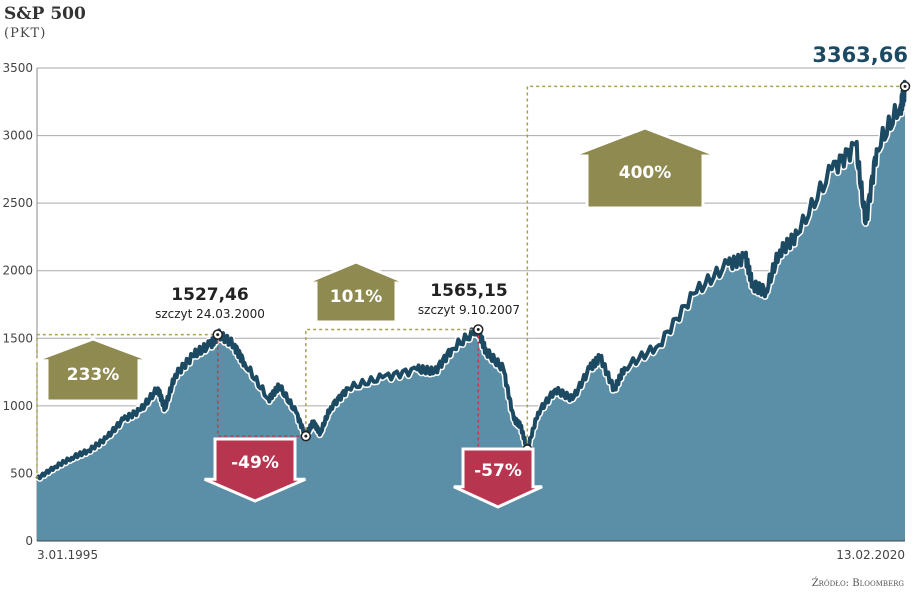  I want to click on change-minus57-arrow-icon, so click(498, 478).